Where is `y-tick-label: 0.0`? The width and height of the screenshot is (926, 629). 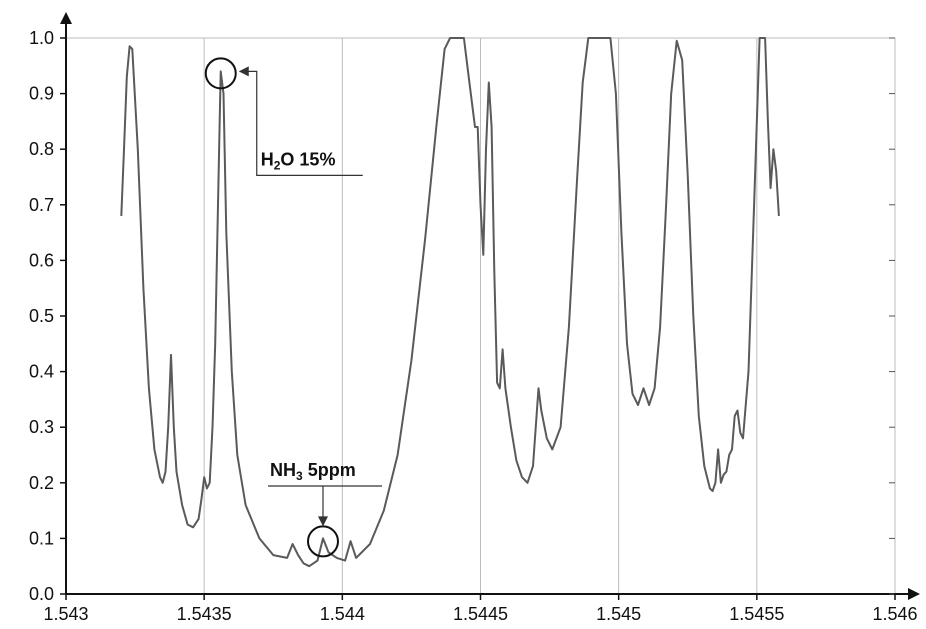 y-tick-label: 0.0 is located at coordinates (41, 594).